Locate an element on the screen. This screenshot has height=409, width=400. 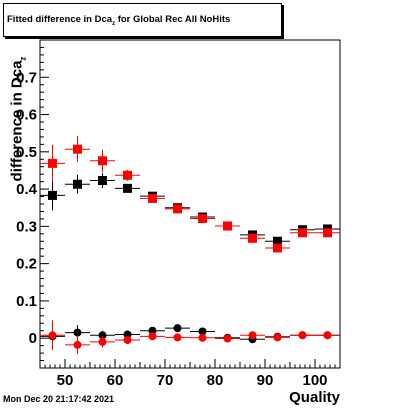
y-axis-label-text: difference in Dca is located at coordinates (17, 121).